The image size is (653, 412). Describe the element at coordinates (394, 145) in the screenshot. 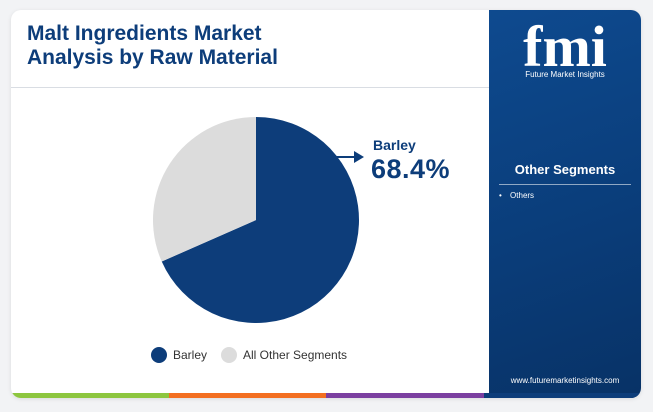

I see `callout-label: Barley` at that location.